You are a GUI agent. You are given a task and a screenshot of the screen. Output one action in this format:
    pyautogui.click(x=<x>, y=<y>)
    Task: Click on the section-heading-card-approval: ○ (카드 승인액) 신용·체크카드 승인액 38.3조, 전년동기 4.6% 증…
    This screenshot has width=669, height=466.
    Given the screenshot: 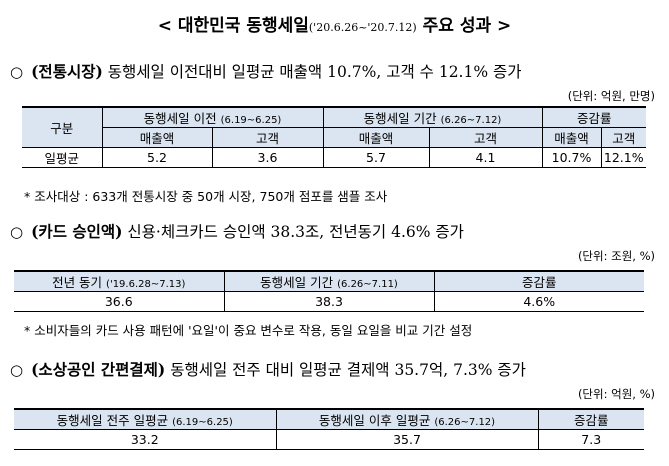 What is the action you would take?
    pyautogui.click(x=237, y=231)
    